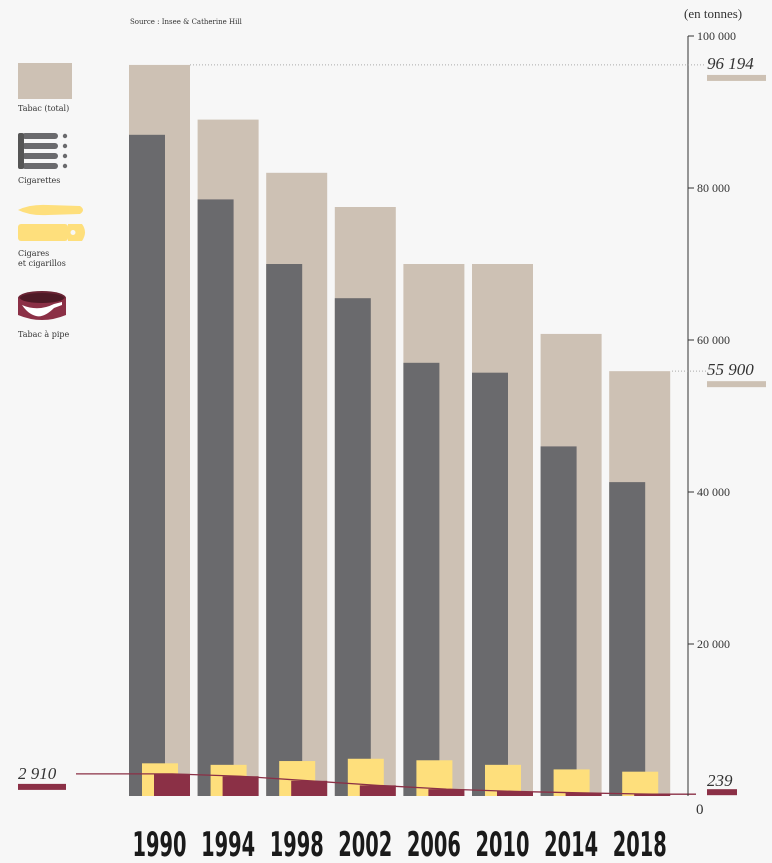 This screenshot has height=863, width=772. What do you see at coordinates (240, 786) in the screenshot?
I see `bar-pipe-1994` at bounding box center [240, 786].